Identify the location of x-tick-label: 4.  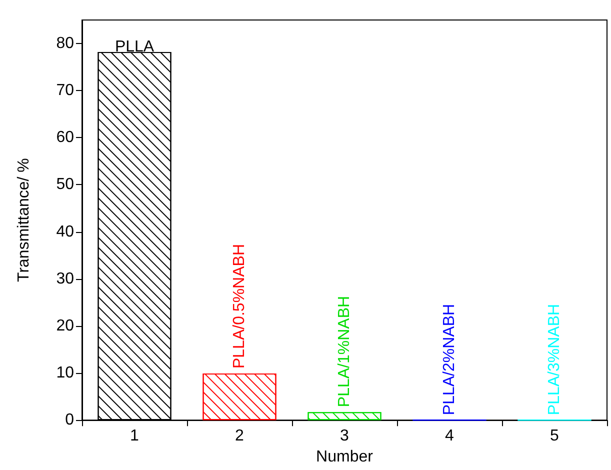
(449, 436).